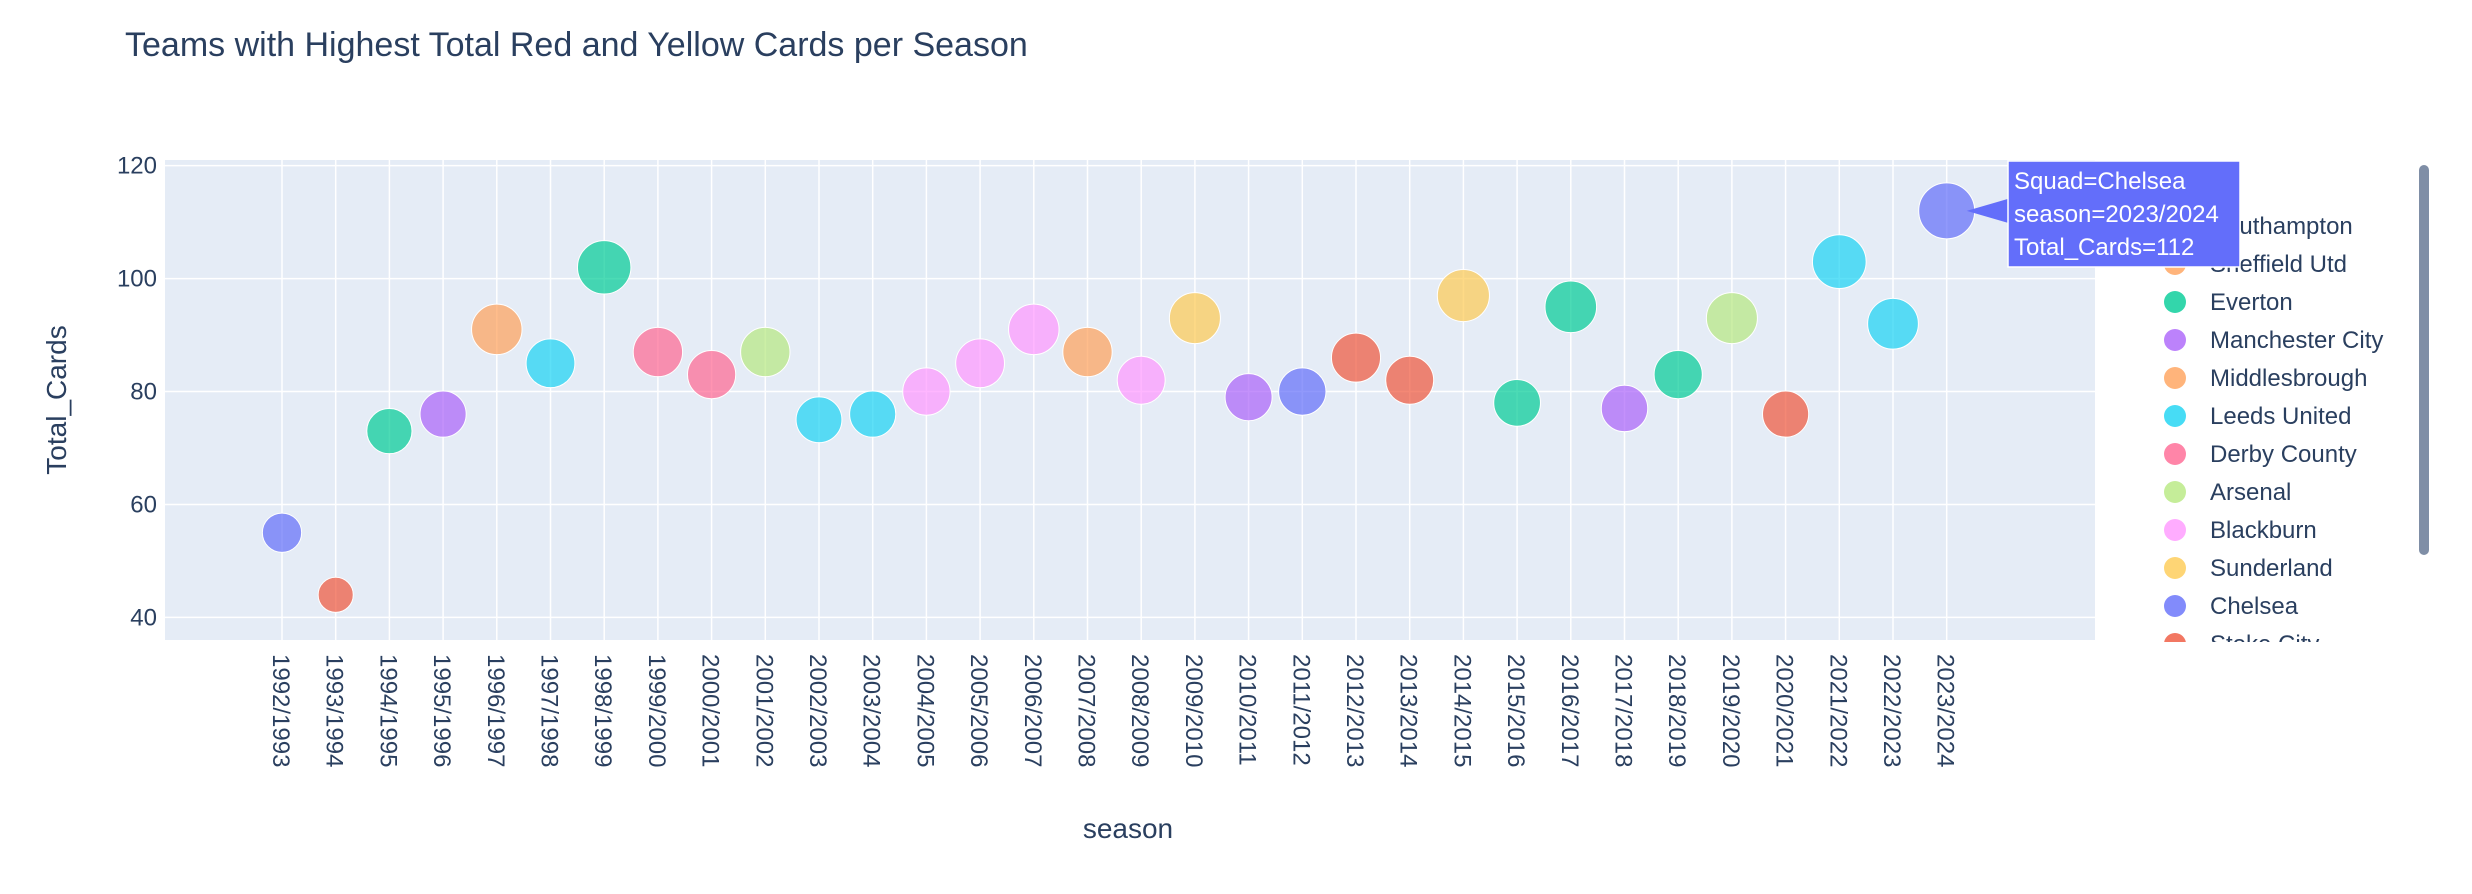 The width and height of the screenshot is (2472, 894). Describe the element at coordinates (2280, 416) in the screenshot. I see `legend-label: Leeds United` at that location.